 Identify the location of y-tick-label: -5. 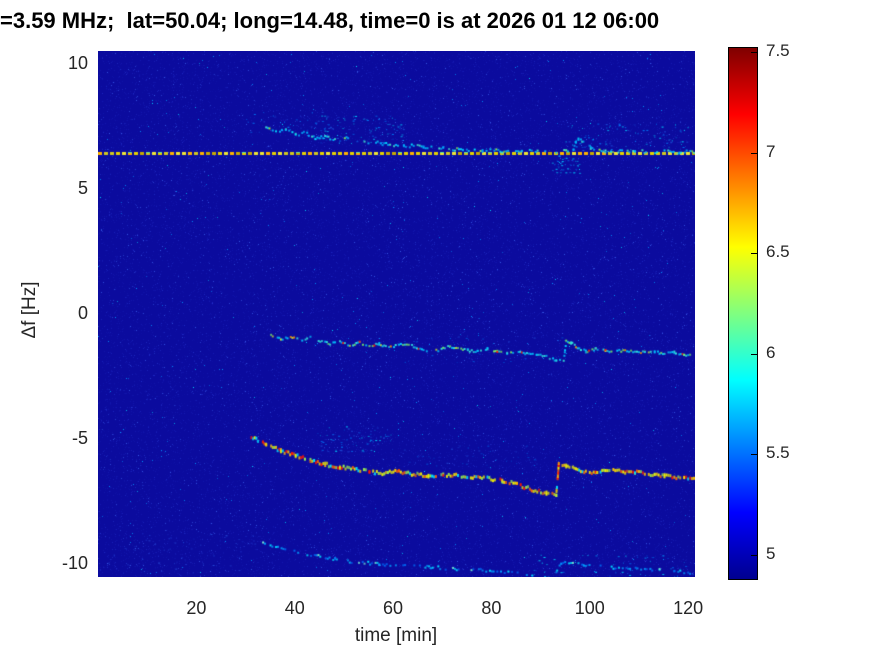
(79, 438).